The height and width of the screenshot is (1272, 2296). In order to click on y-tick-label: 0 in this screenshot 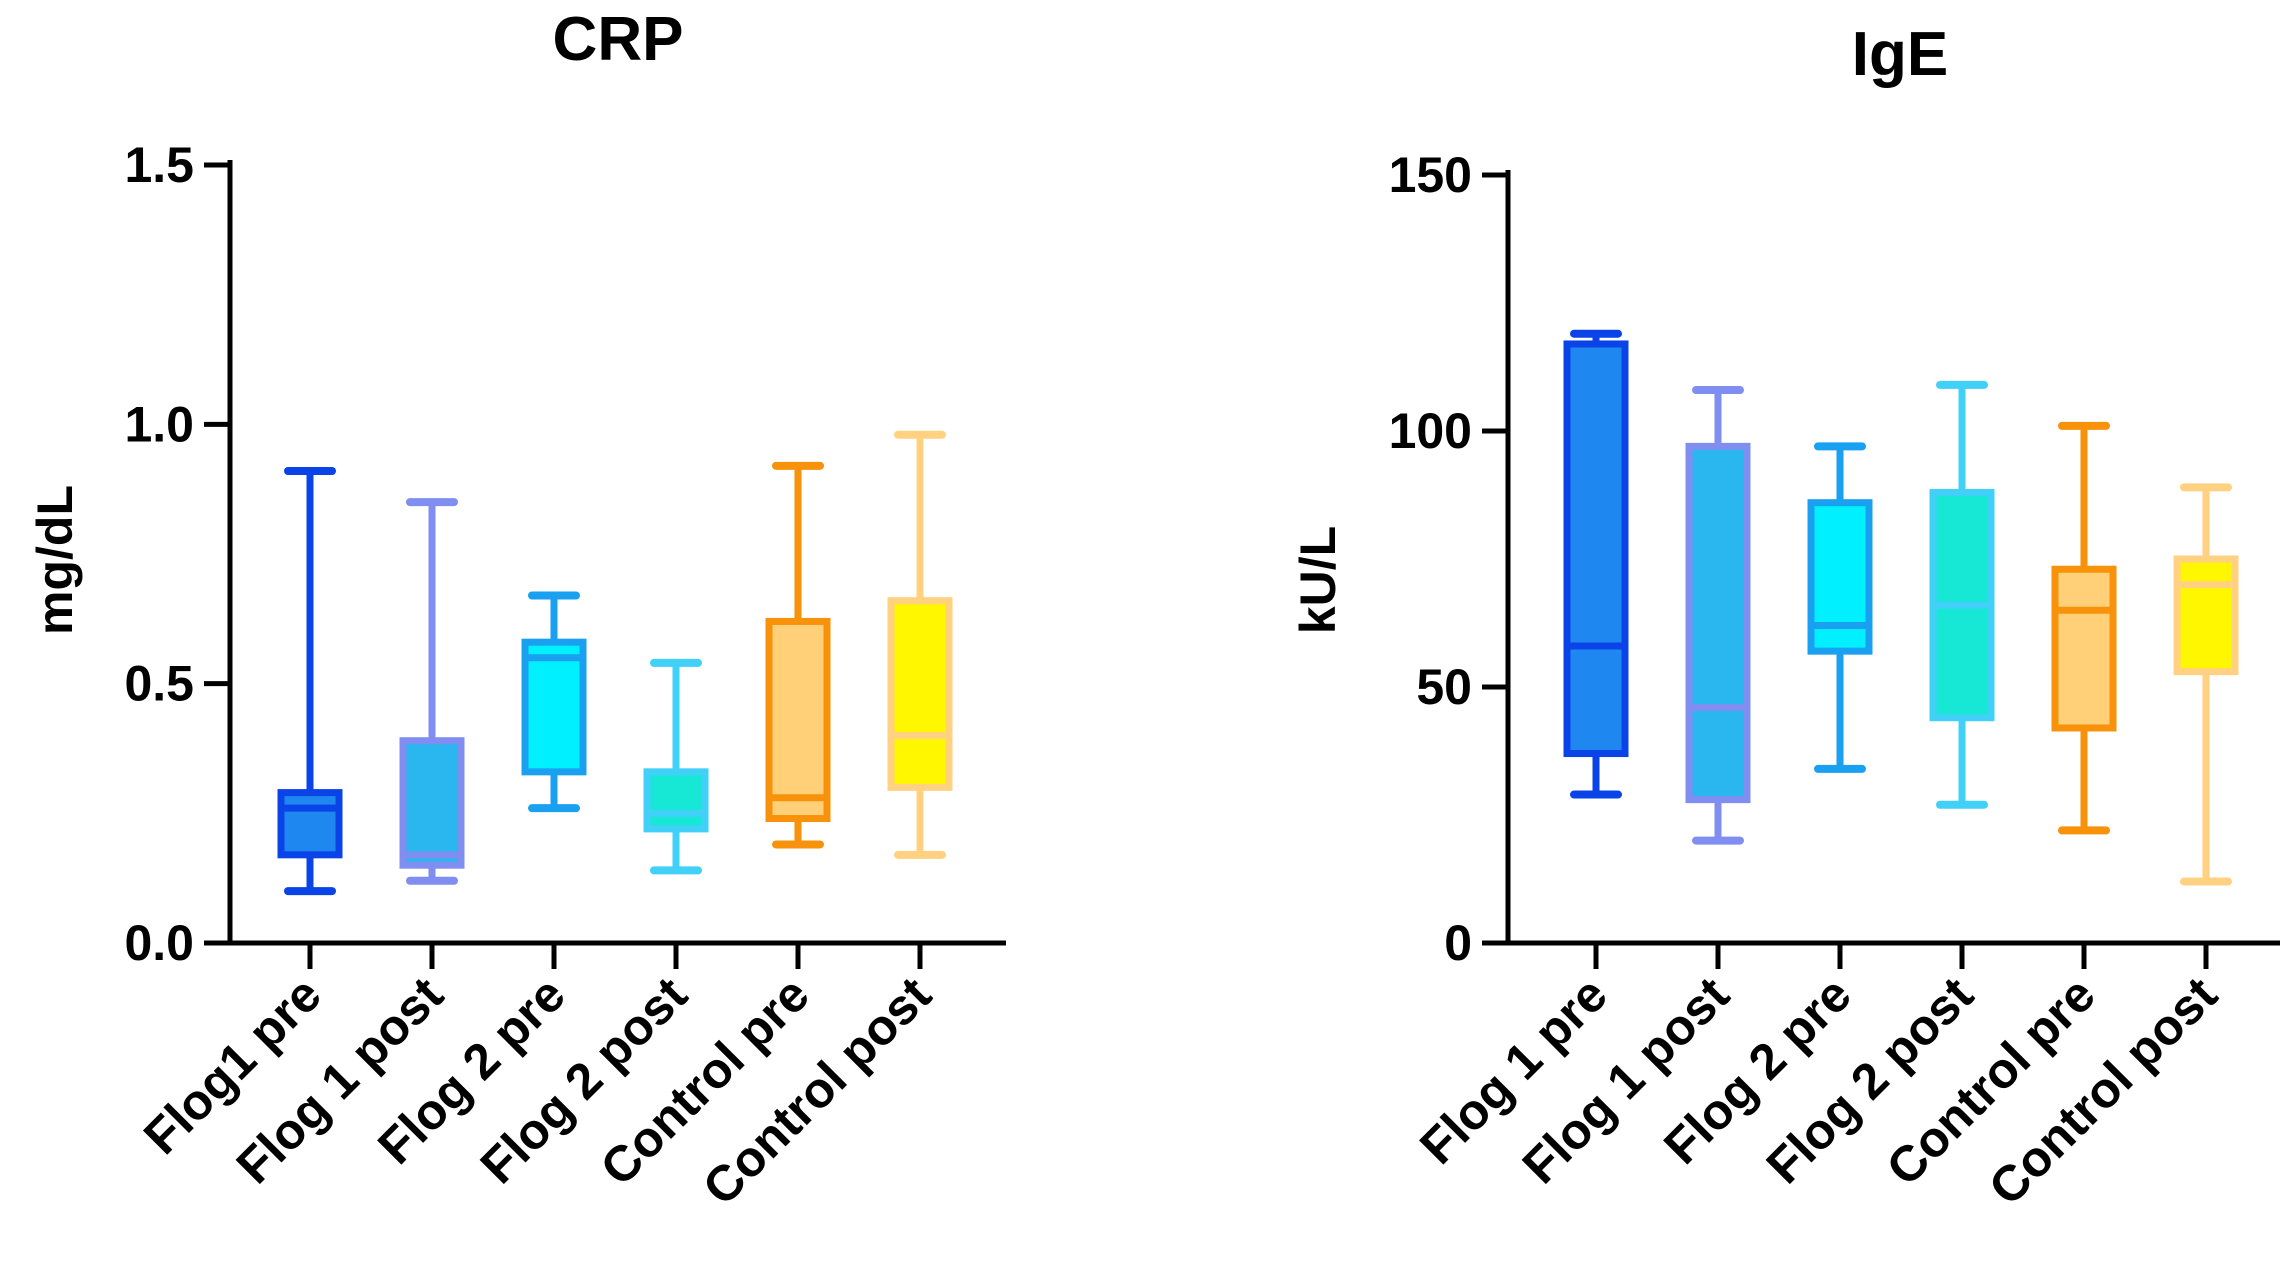, I will do `click(1458, 943)`.